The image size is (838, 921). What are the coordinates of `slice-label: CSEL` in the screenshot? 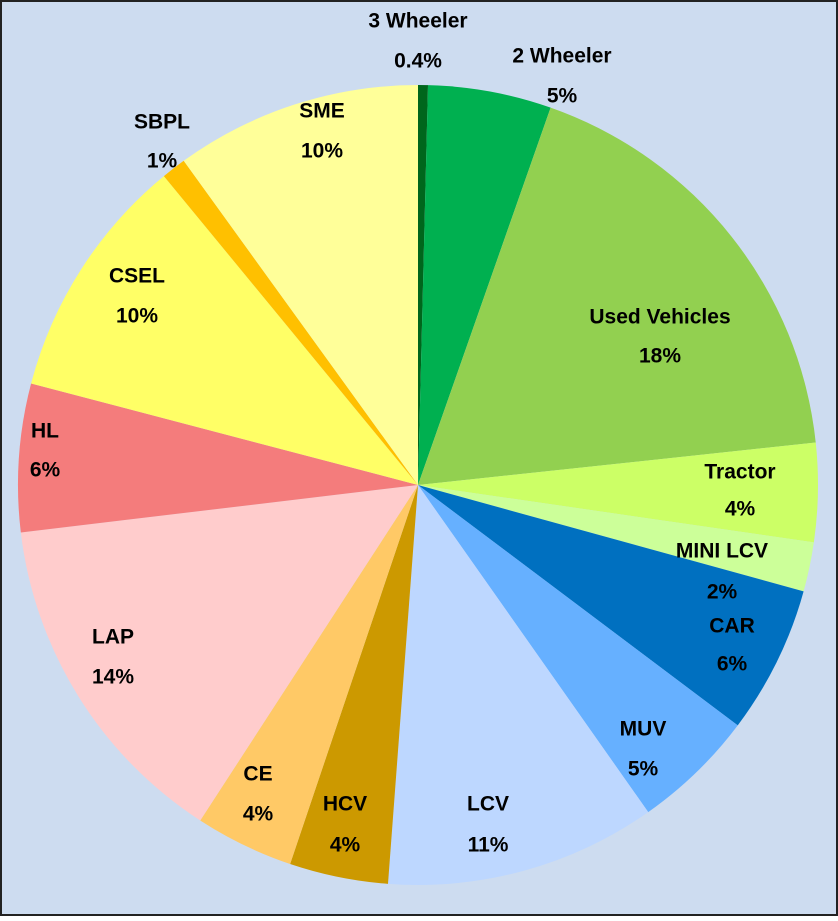 It's located at (137, 276).